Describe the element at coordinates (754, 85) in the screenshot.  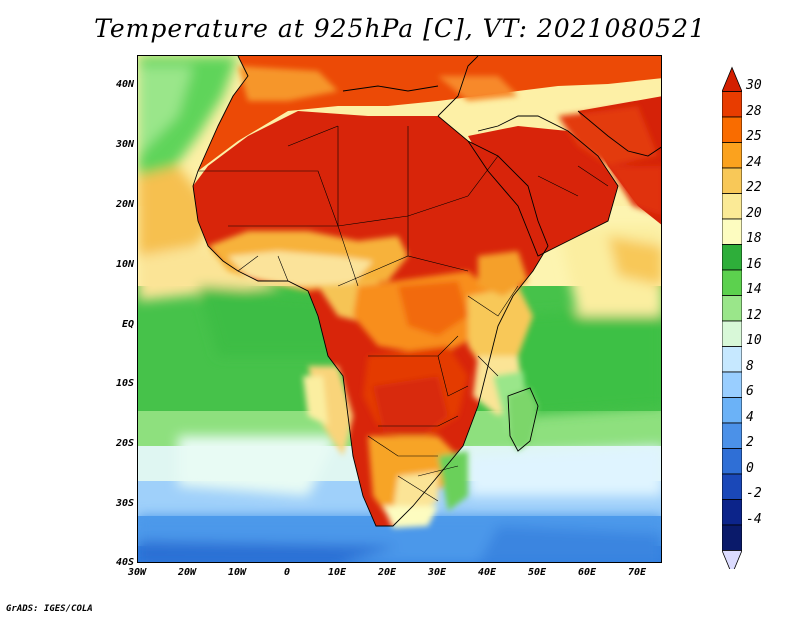
I see `colorbar-tick-label: 30` at that location.